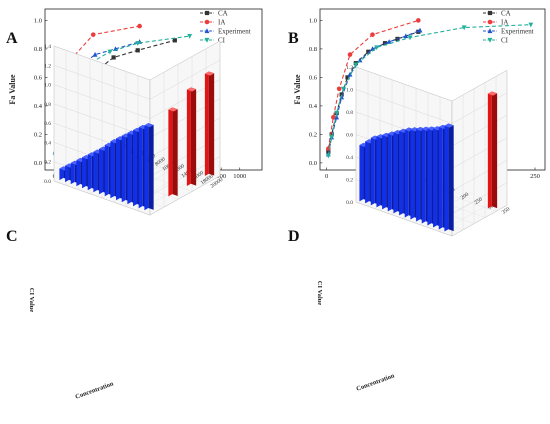 The width and height of the screenshot is (550, 424). I want to click on x-axis-label: Concentration, so click(94, 390).